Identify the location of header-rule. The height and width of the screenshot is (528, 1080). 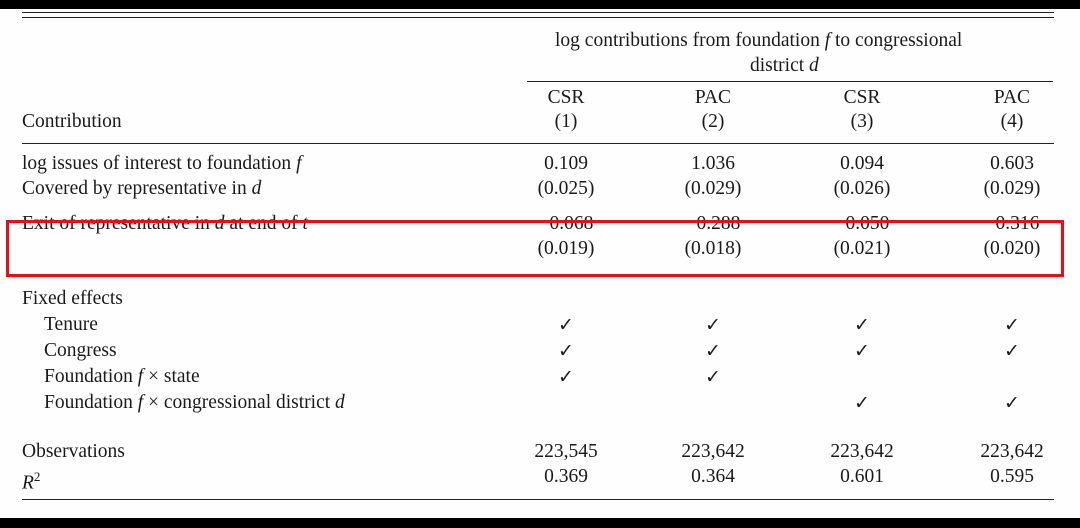
(538, 144).